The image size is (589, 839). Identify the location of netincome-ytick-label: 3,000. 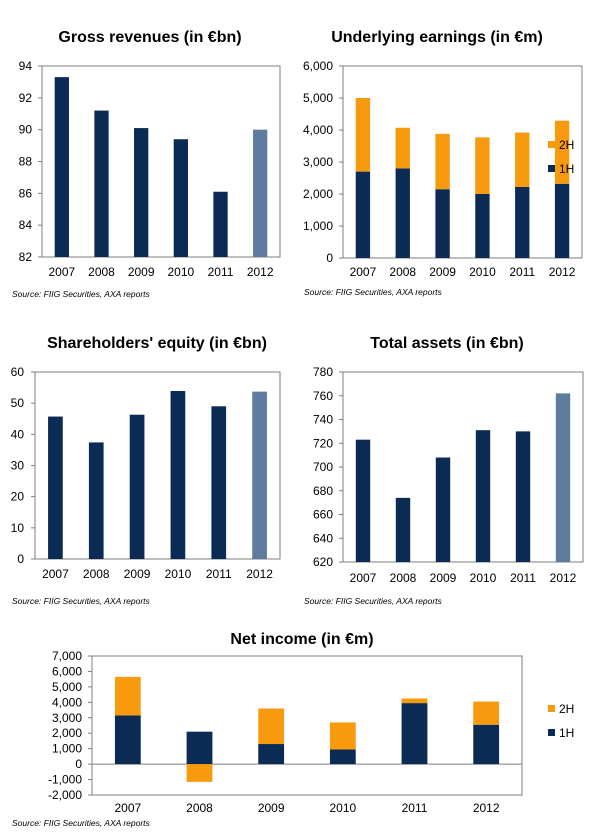
(67, 718).